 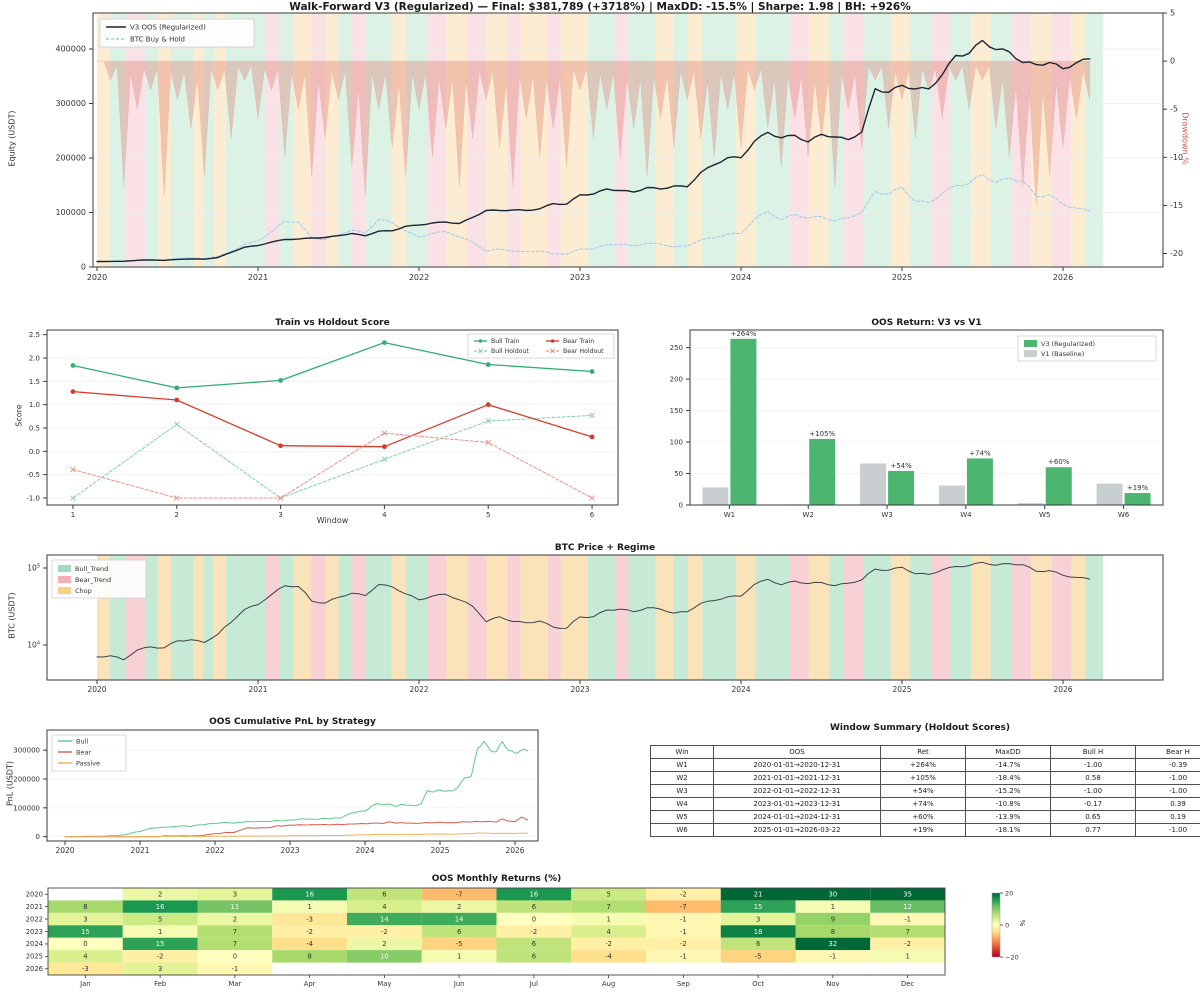 What do you see at coordinates (309, 944) in the screenshot?
I see `heatmap-value: -4` at bounding box center [309, 944].